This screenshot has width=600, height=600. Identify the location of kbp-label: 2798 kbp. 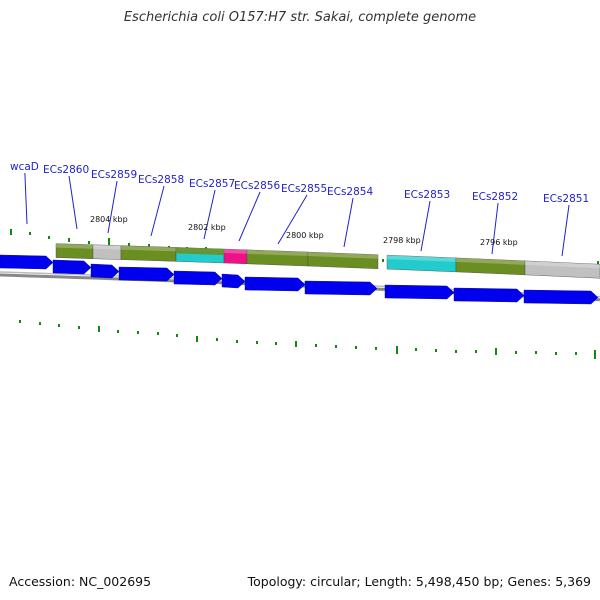
(402, 240).